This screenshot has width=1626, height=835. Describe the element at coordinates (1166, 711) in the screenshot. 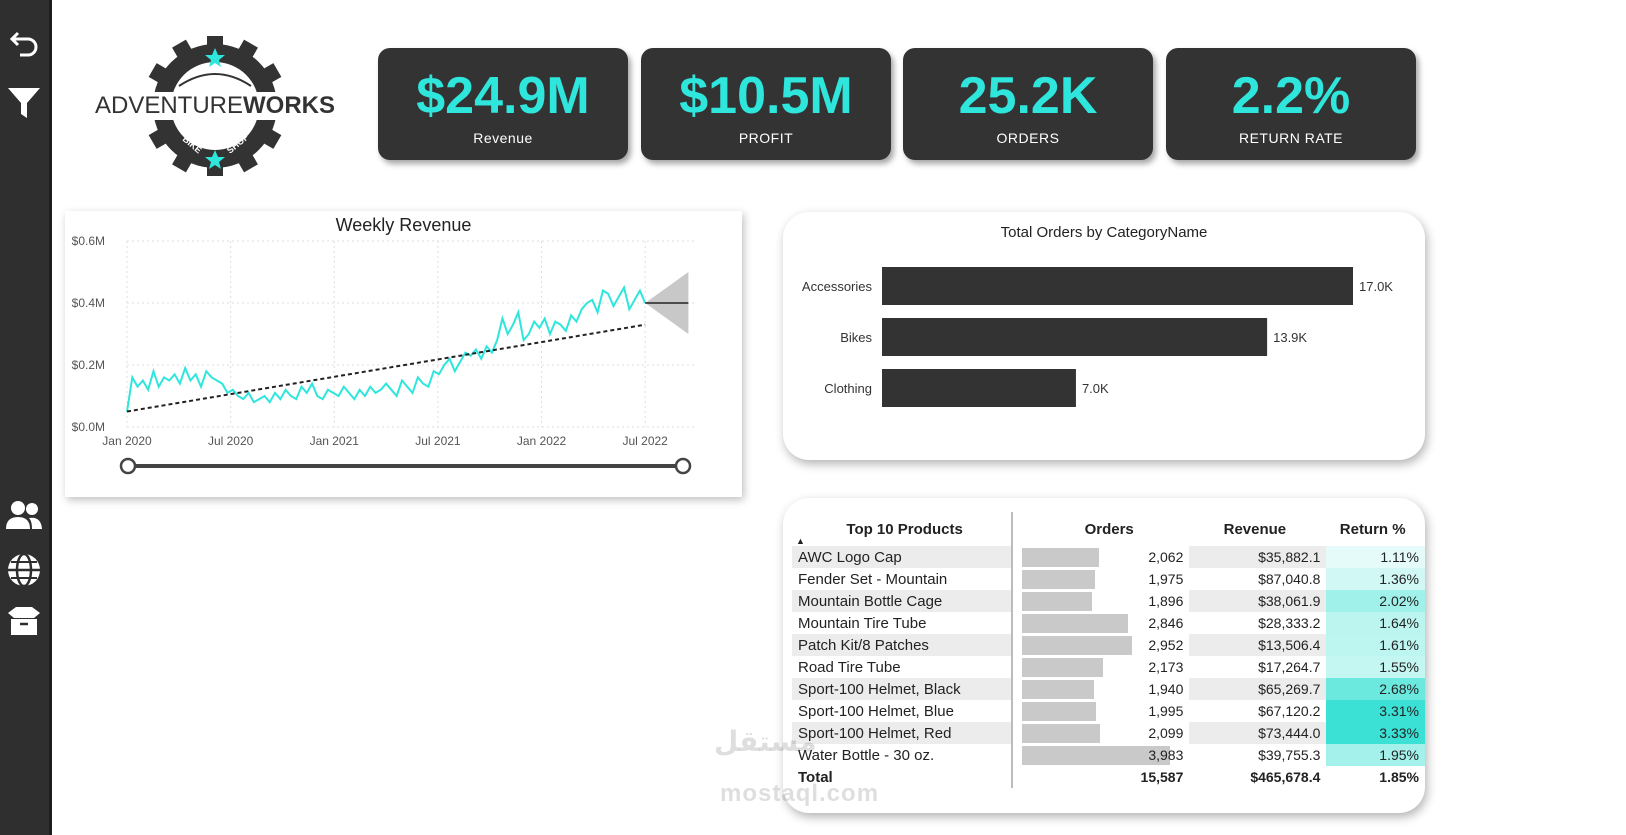

I see `orders-value: 1,995` at that location.